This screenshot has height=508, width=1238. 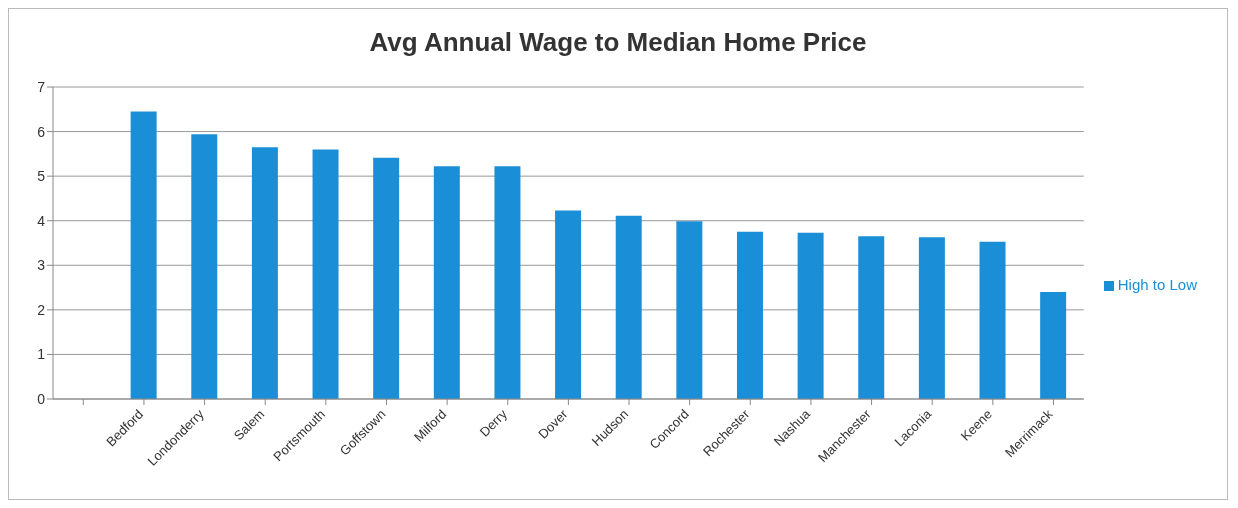 What do you see at coordinates (41, 131) in the screenshot?
I see `y-tick-label: 6` at bounding box center [41, 131].